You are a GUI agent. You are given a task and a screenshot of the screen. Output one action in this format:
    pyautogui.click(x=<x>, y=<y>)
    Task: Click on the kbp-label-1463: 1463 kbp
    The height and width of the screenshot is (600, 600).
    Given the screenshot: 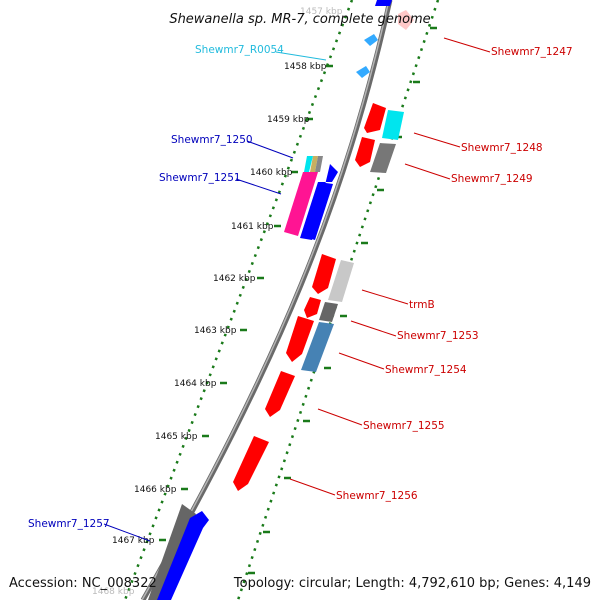 What is the action you would take?
    pyautogui.click(x=215, y=331)
    